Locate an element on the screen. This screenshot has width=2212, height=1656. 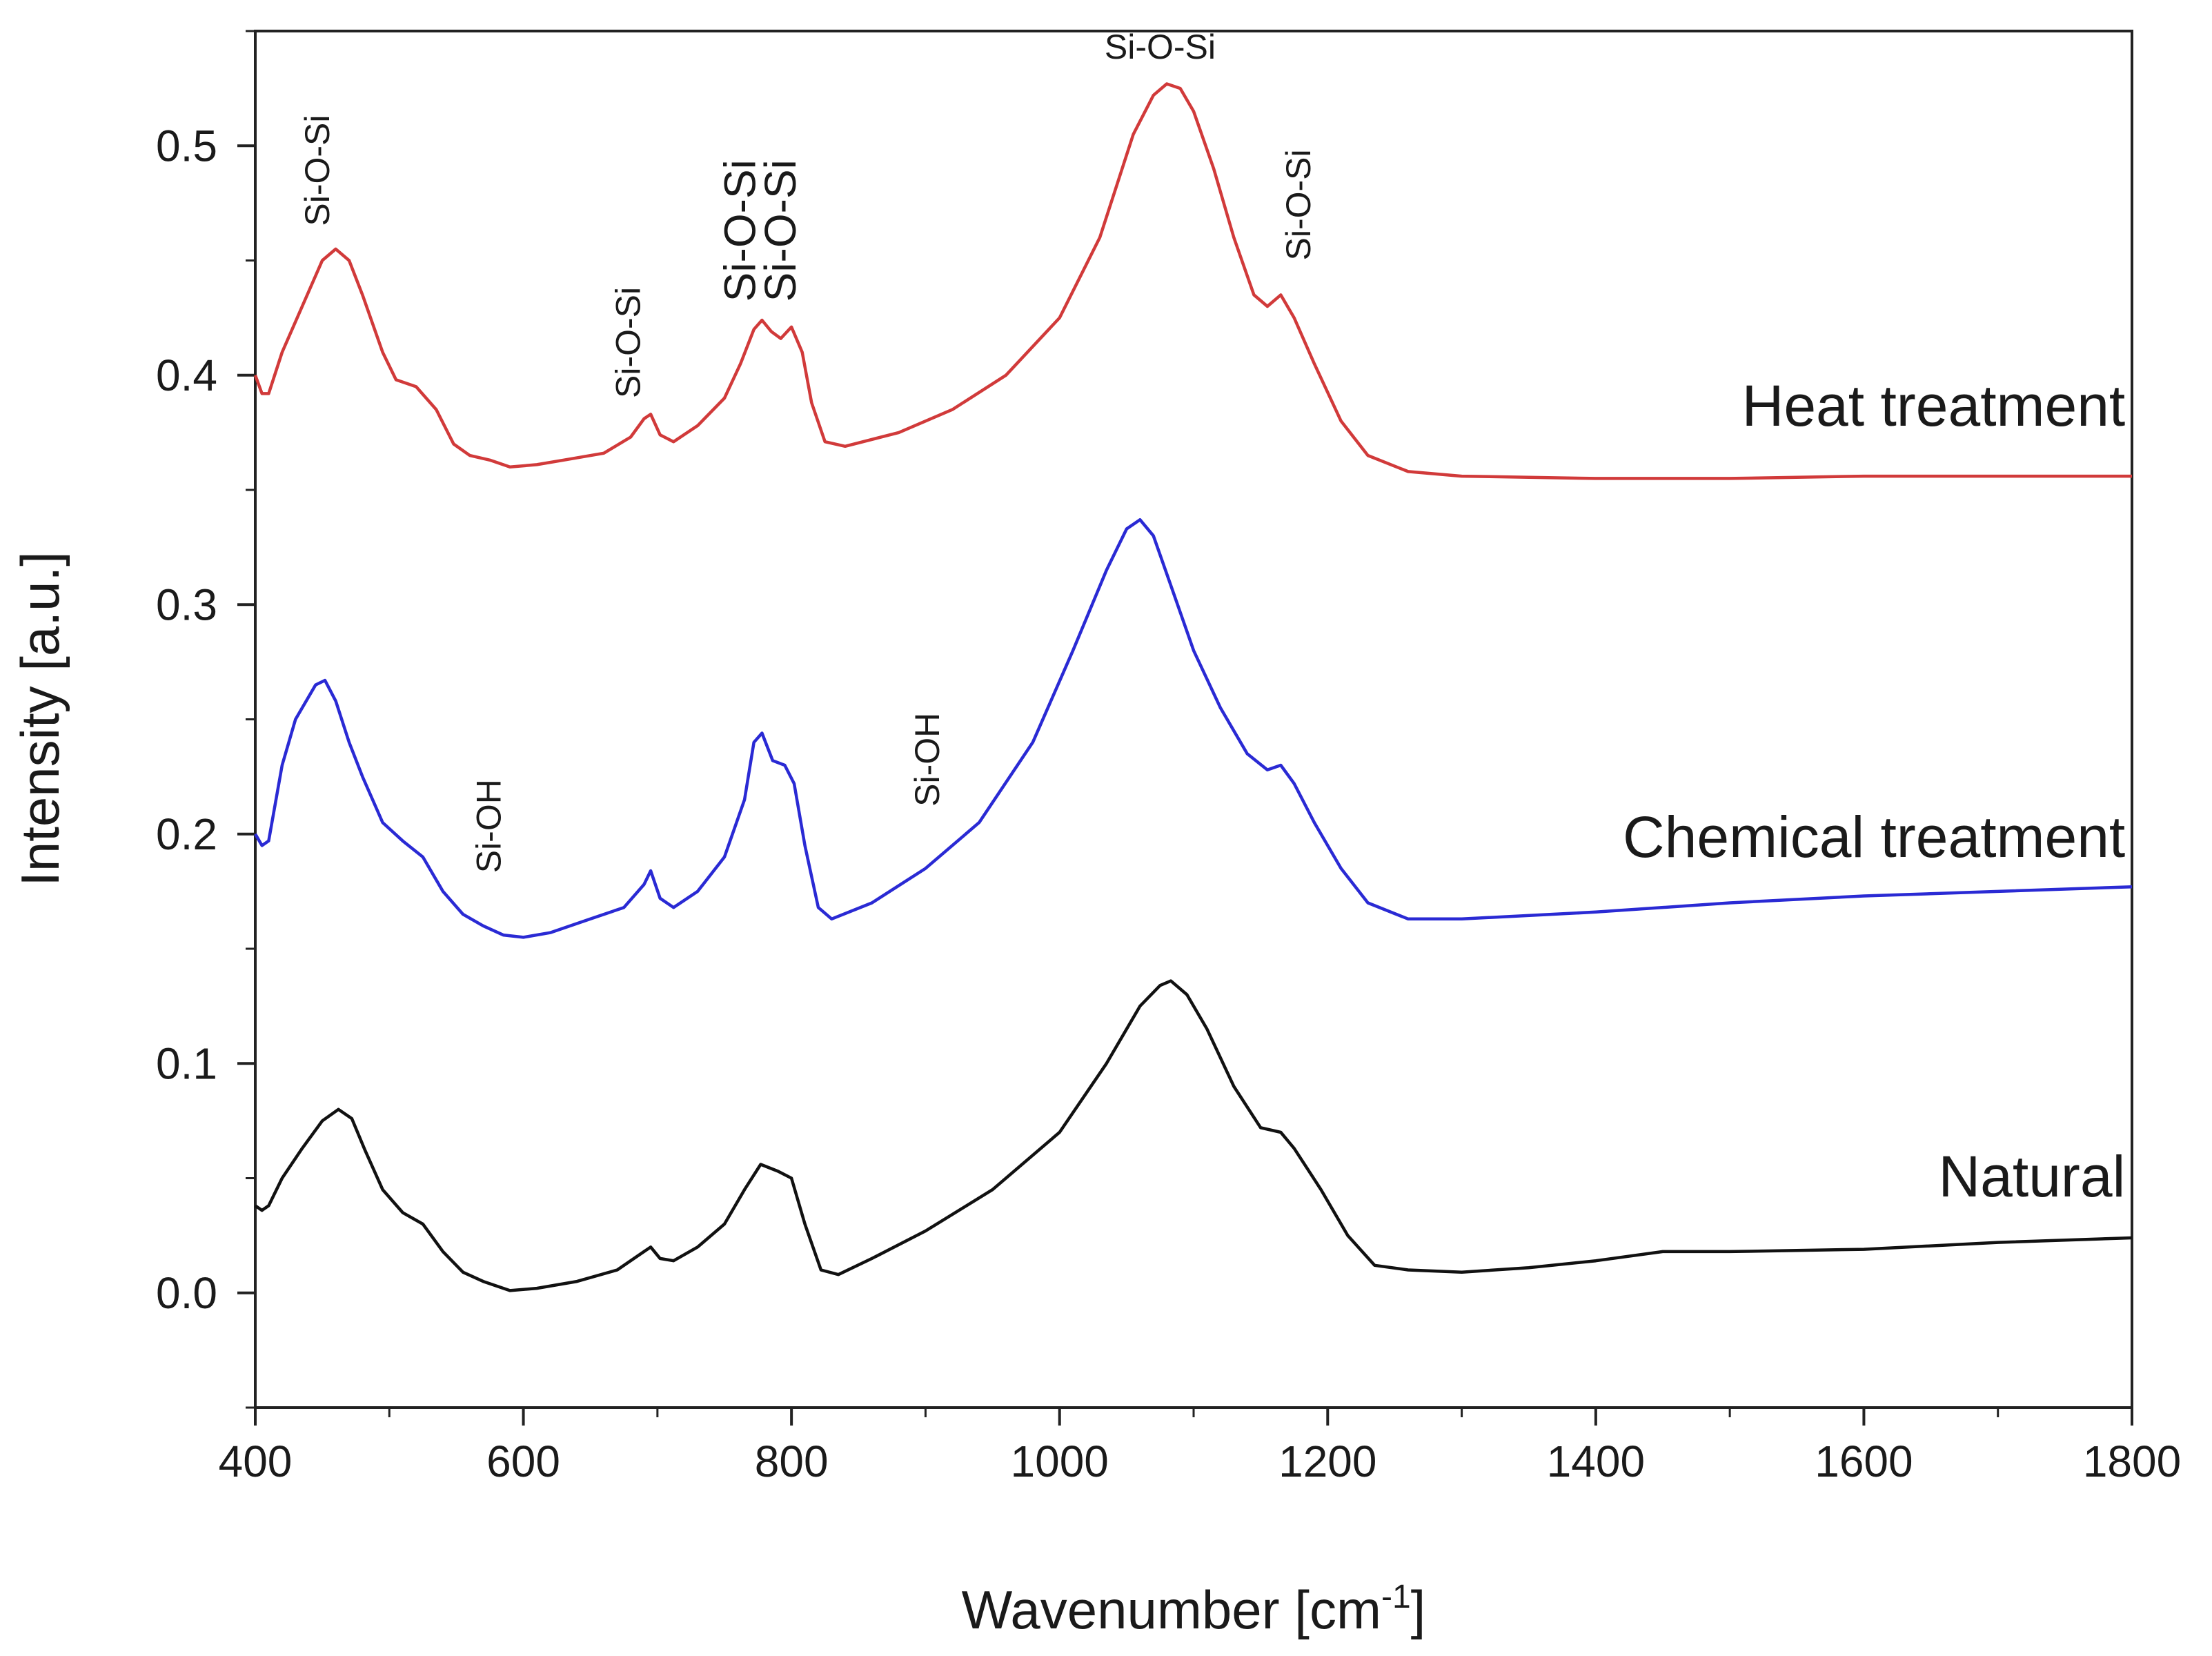
x-tick-label: 400 is located at coordinates (256, 1461).